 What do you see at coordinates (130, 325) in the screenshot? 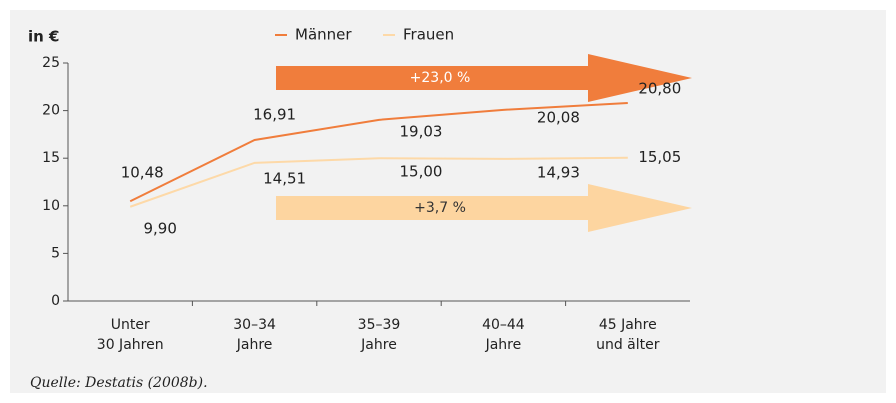
I see `x-tick-label-line: Unter` at bounding box center [130, 325].